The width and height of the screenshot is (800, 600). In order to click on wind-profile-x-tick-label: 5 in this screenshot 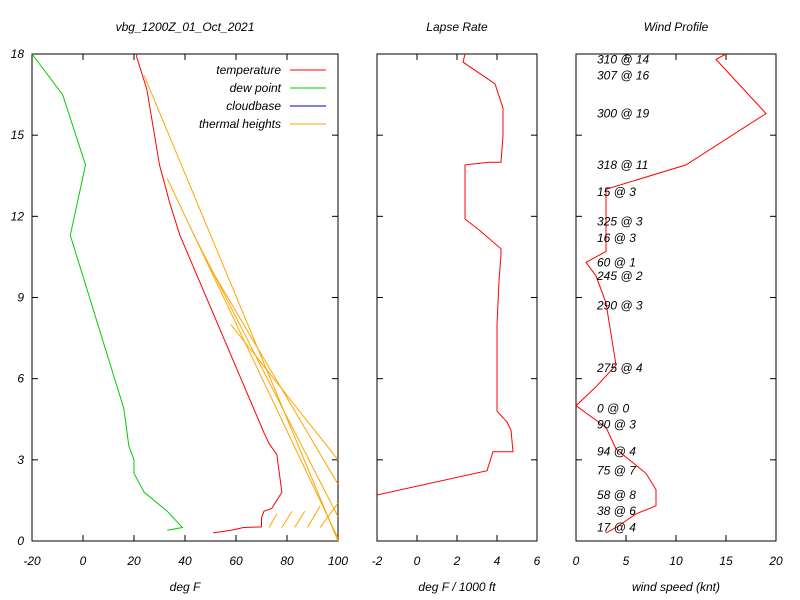, I will do `click(626, 561)`.